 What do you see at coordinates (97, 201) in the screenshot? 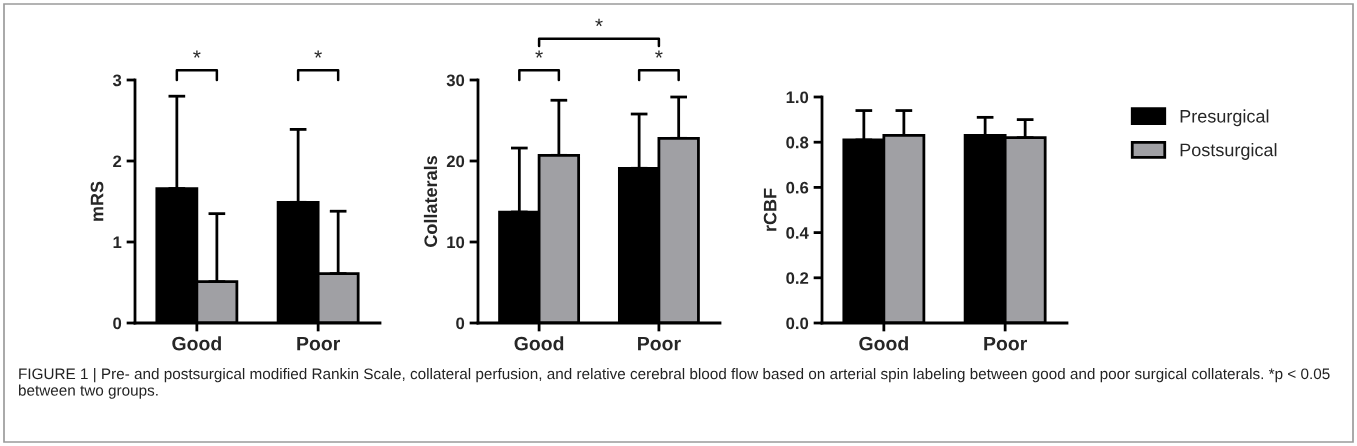
I see `y-axis-title: mRS` at bounding box center [97, 201].